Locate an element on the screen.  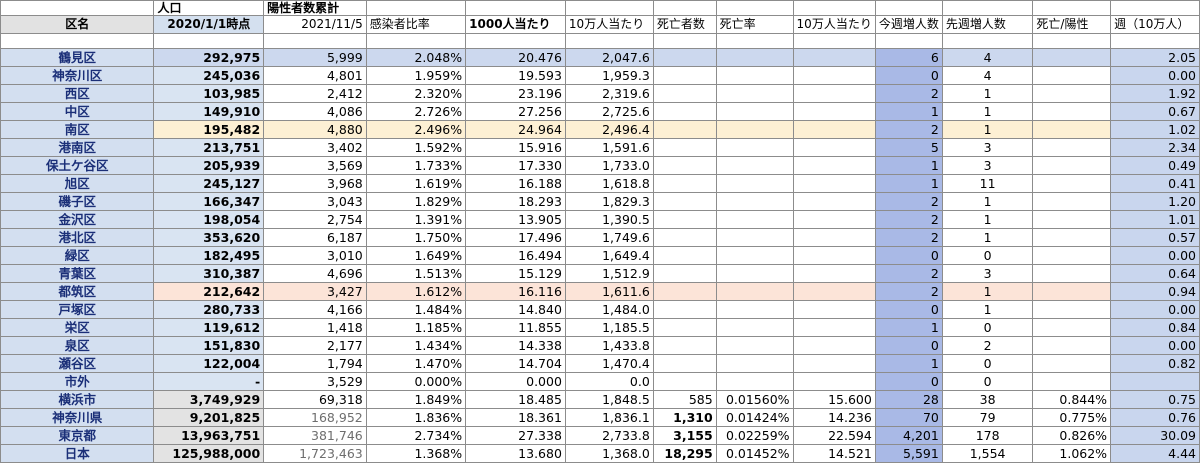
per-100k-cell: 1,591.6 is located at coordinates (609, 147).